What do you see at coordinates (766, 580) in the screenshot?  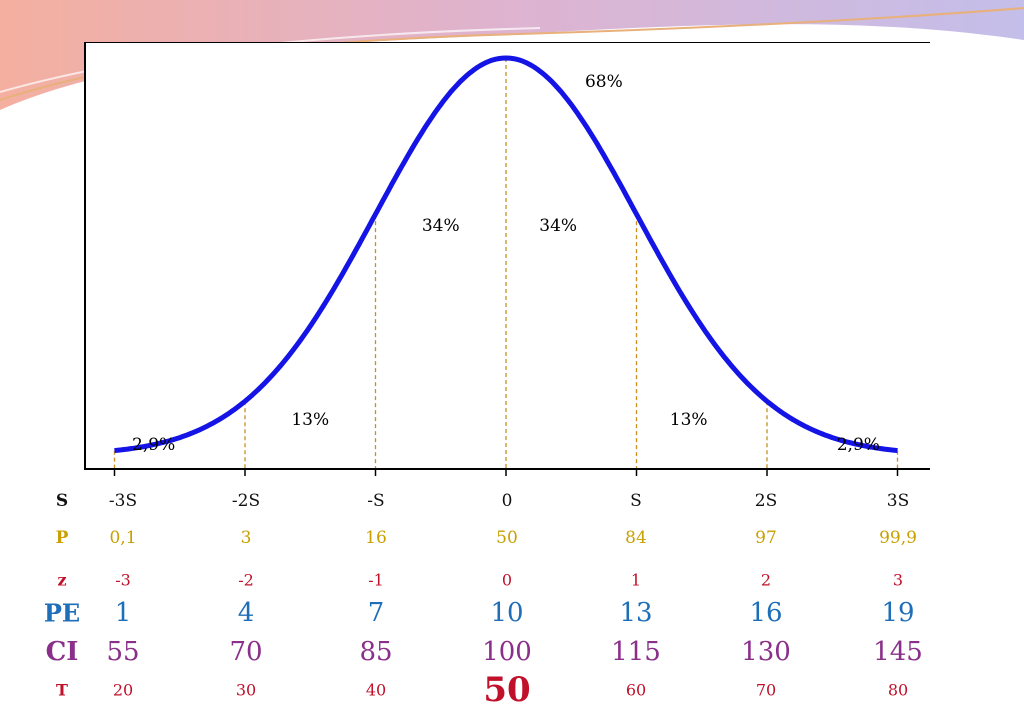 I see `table-cell-z: 2` at bounding box center [766, 580].